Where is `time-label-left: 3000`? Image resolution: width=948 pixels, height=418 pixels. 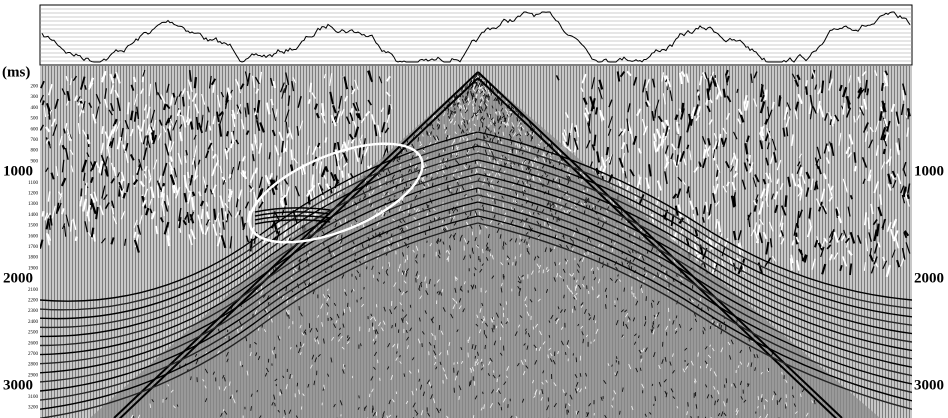
time-label-left: 3000 is located at coordinates (18, 385).